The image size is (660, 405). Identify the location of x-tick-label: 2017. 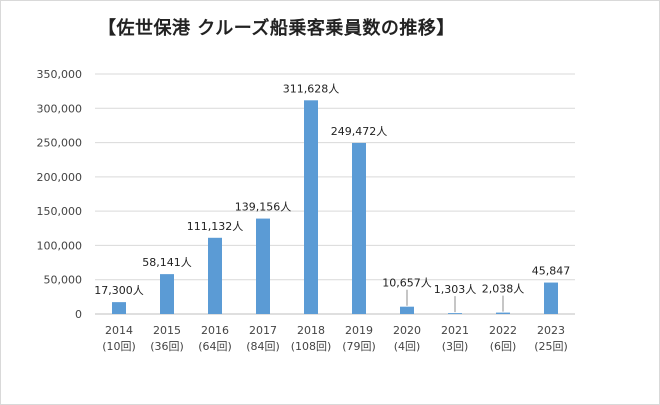
(263, 330).